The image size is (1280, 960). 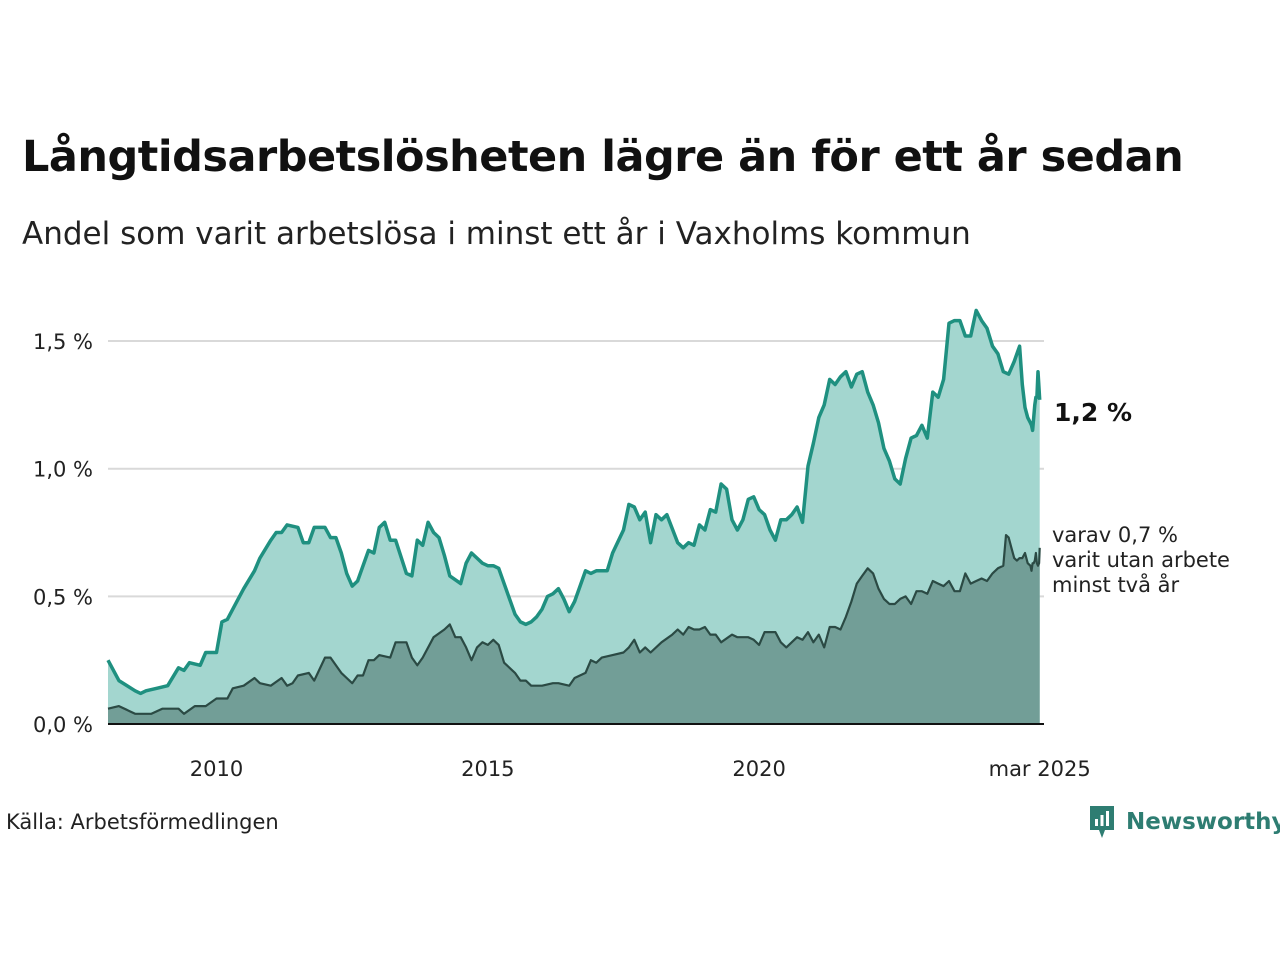 I want to click on two-year-value-label: varit utan arbete, so click(x=1141, y=560).